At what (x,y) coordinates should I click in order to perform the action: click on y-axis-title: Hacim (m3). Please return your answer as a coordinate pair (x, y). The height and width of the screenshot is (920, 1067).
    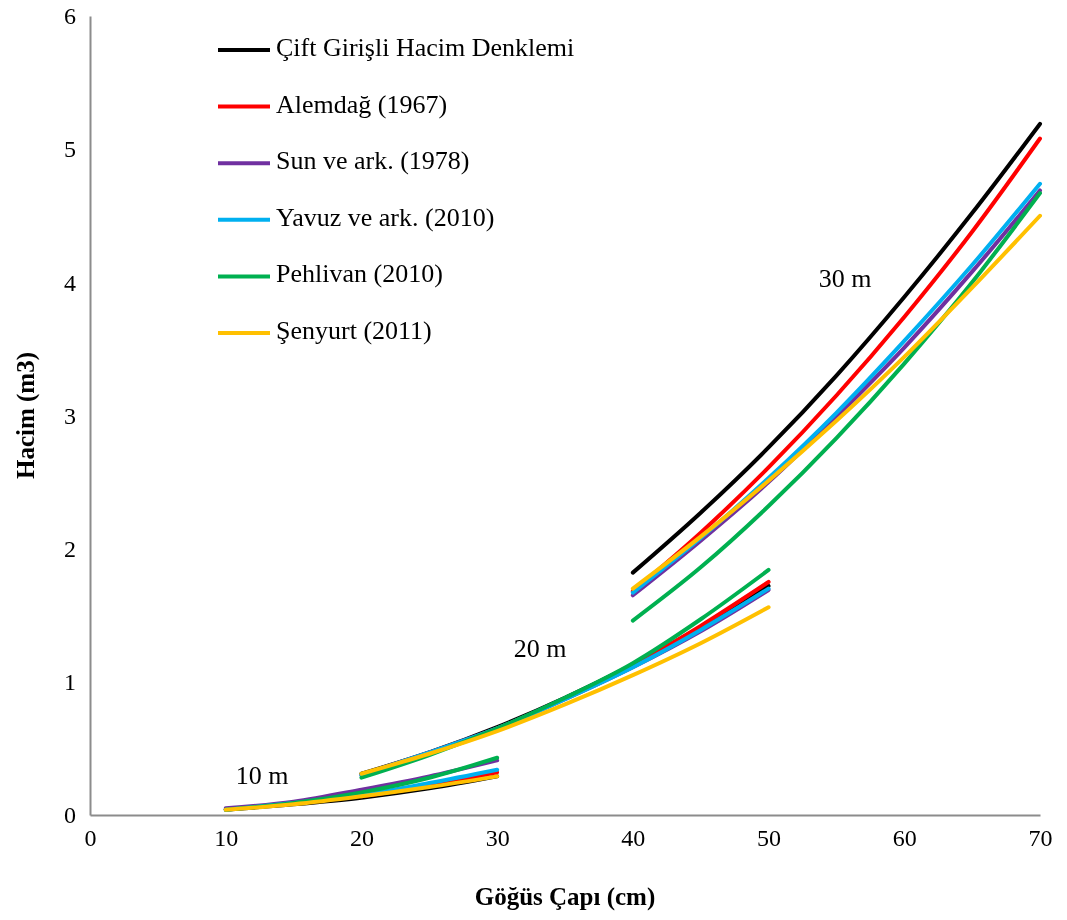
    Looking at the image, I should click on (26, 415).